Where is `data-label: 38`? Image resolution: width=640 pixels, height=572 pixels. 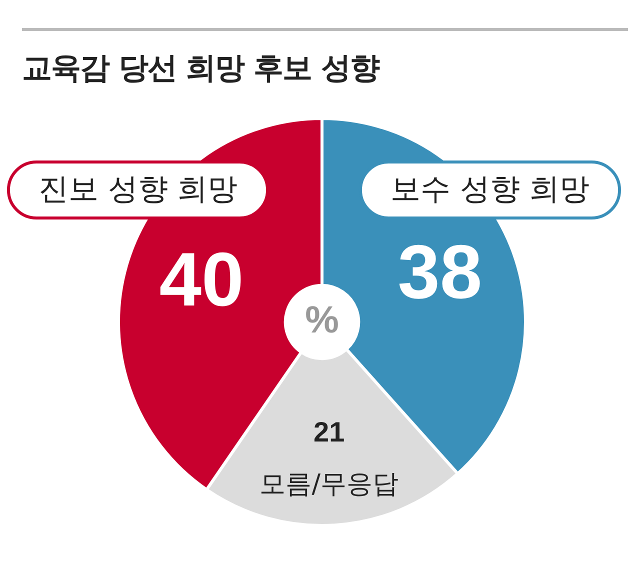 data-label: 38 is located at coordinates (440, 272).